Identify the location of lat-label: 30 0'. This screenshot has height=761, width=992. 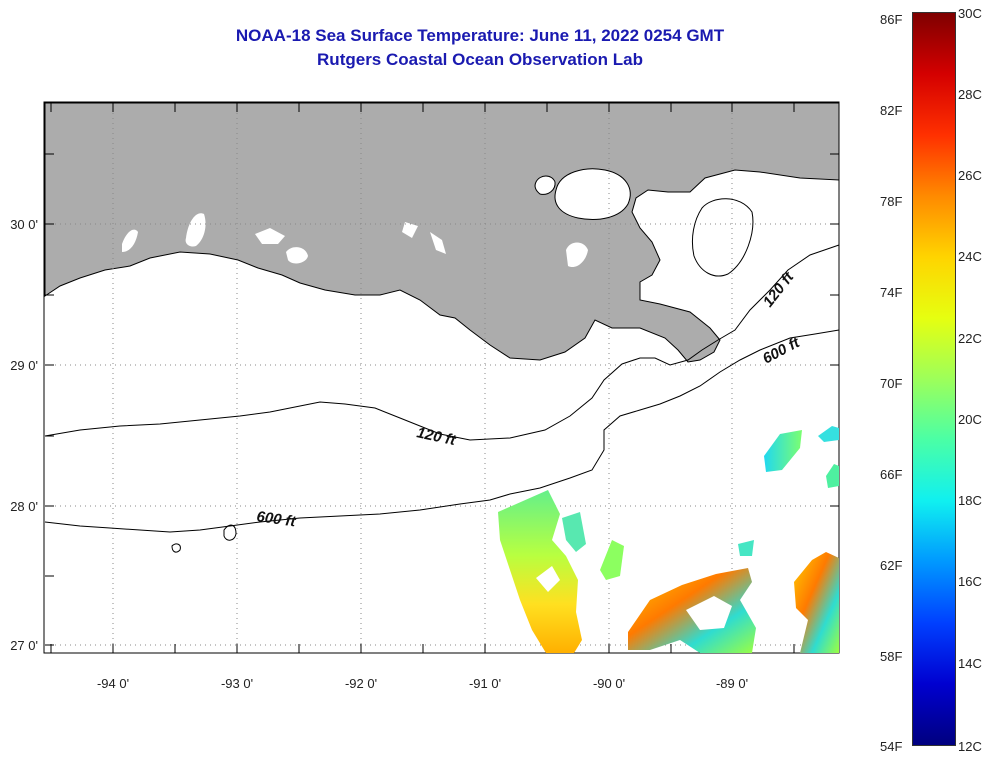
(24, 224).